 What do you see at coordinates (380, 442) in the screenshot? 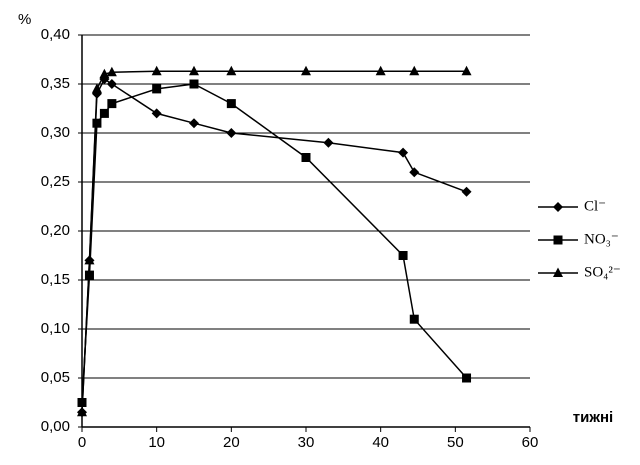
I see `x-tick-label: 40` at bounding box center [380, 442].